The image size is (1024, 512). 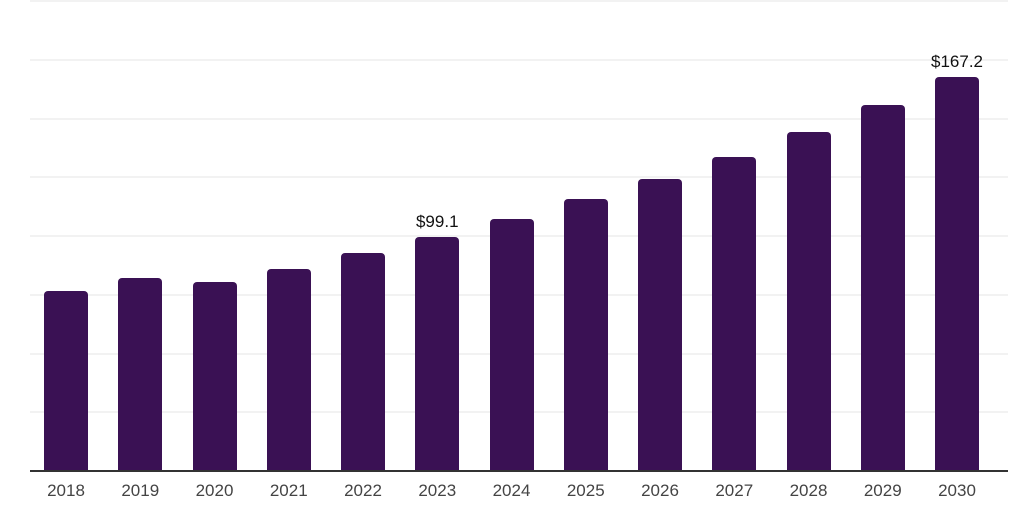 I want to click on x-tick-label-2029: 2029, so click(x=882, y=490).